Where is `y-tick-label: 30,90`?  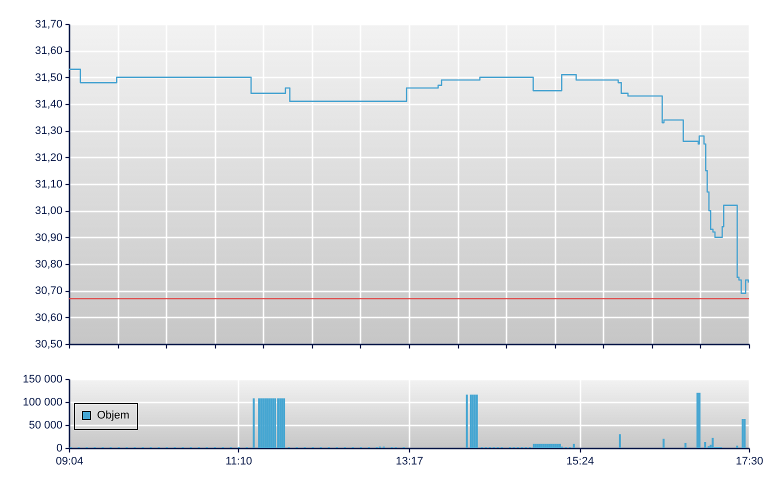
y-tick-label: 30,90 is located at coordinates (48, 238).